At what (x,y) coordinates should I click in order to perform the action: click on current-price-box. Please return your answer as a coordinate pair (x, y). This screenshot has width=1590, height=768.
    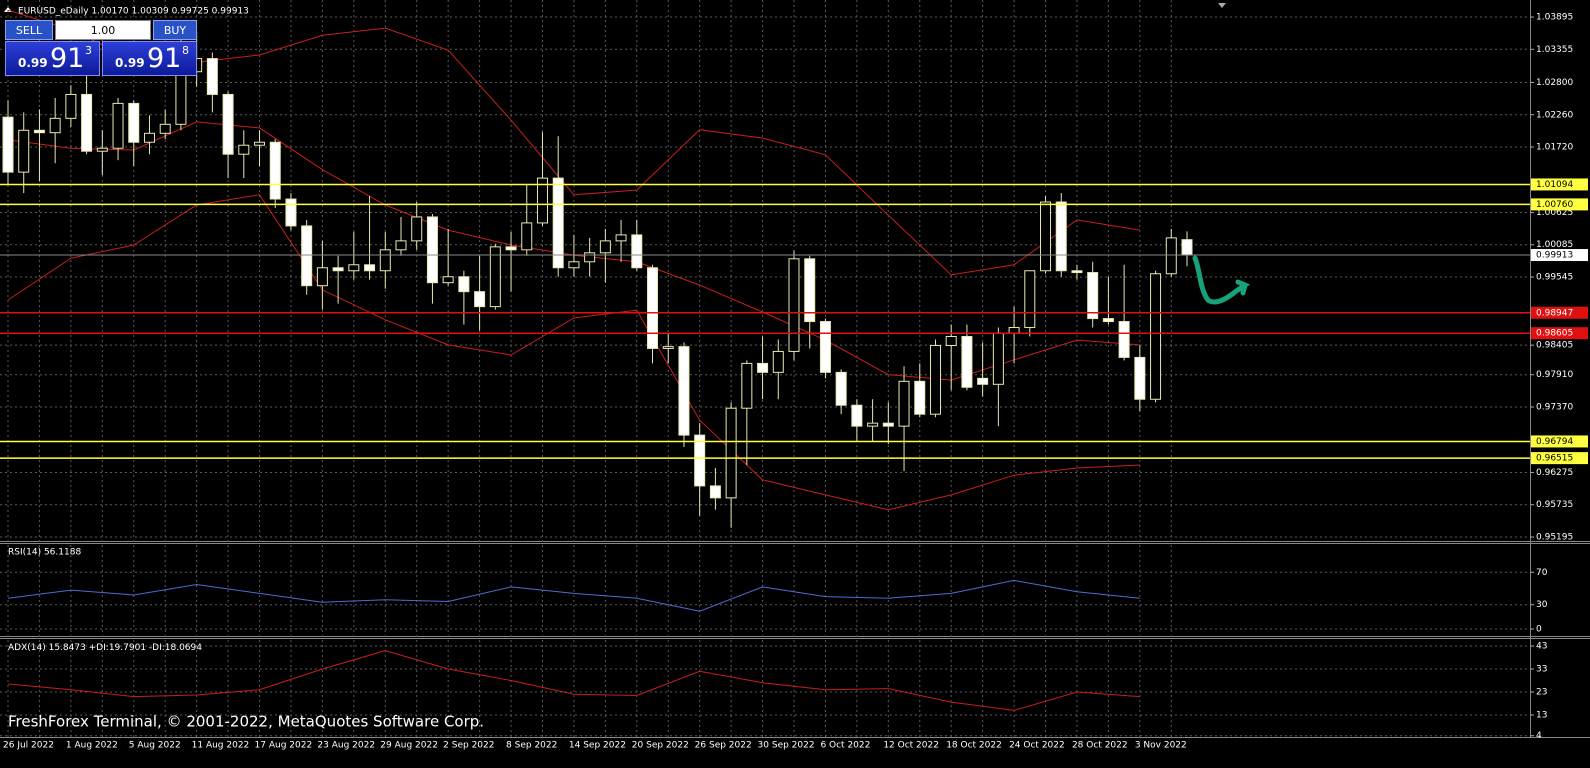
    Looking at the image, I should click on (1559, 255).